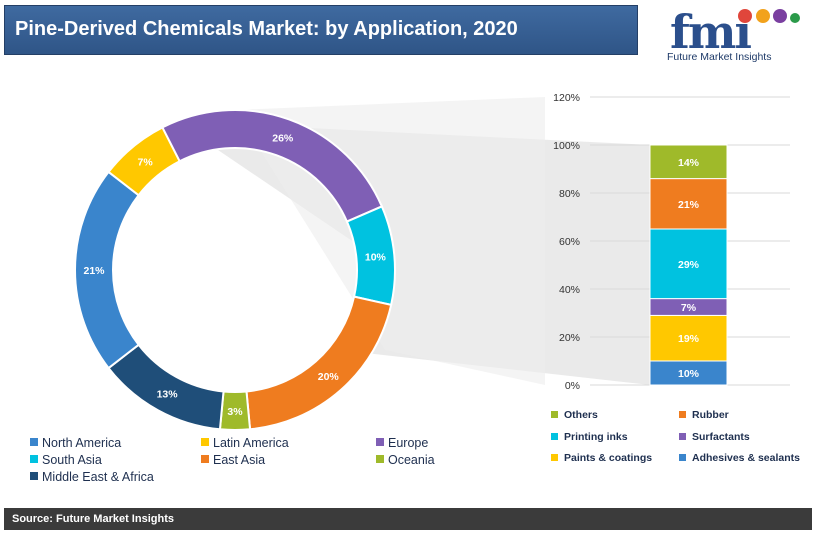 The image size is (820, 534). I want to click on bar-segment-printing-inks, so click(688, 264).